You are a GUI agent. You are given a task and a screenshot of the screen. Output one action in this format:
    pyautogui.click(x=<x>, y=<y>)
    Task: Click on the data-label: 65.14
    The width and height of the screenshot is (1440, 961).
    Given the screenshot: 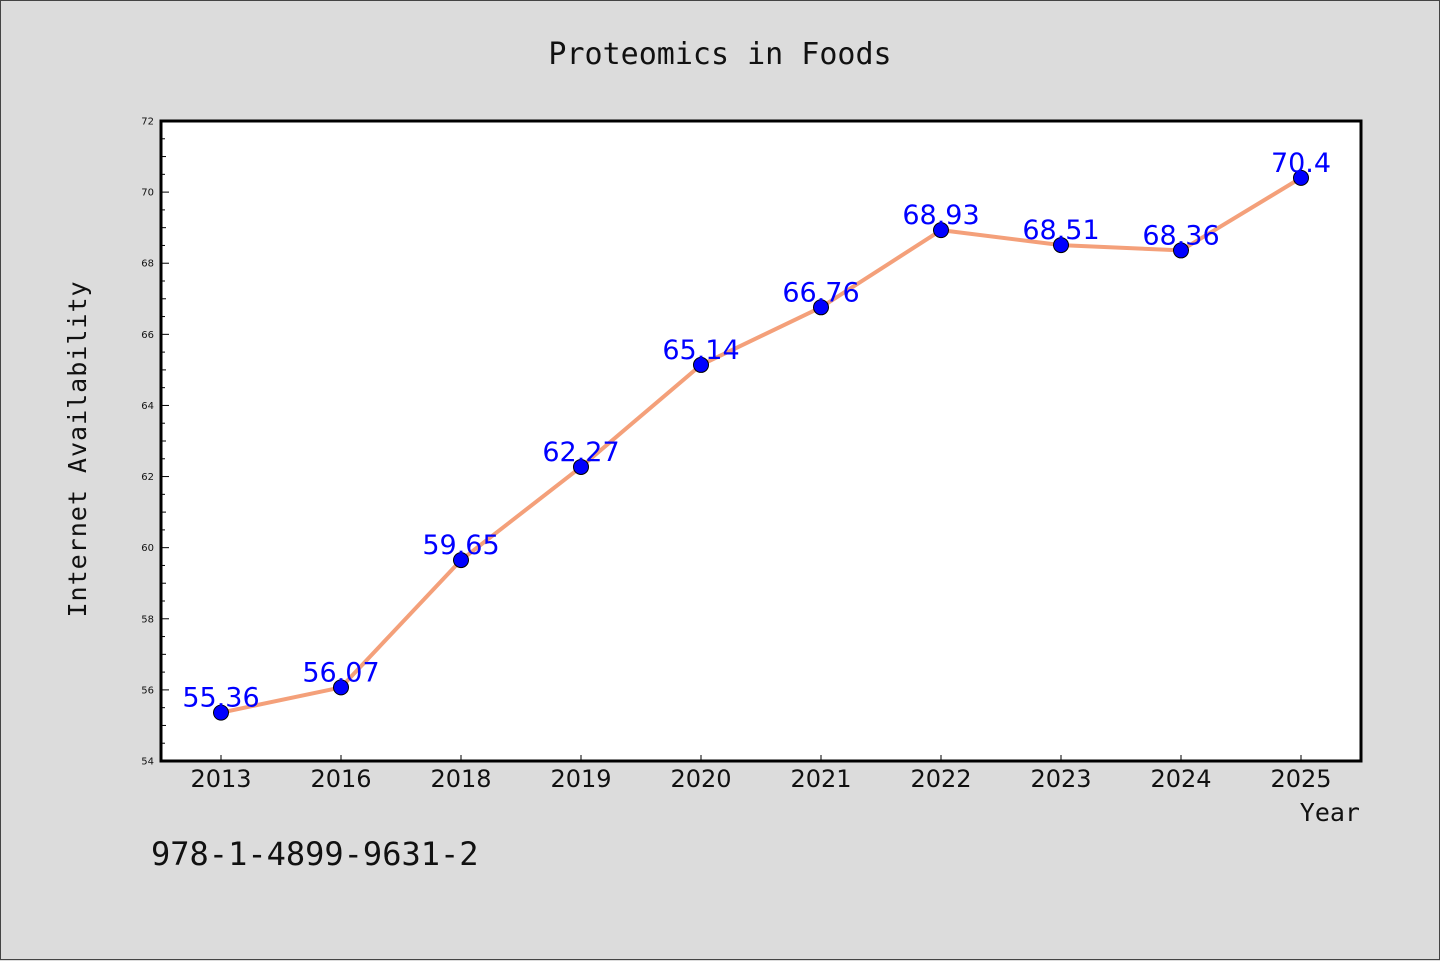 What is the action you would take?
    pyautogui.click(x=700, y=350)
    